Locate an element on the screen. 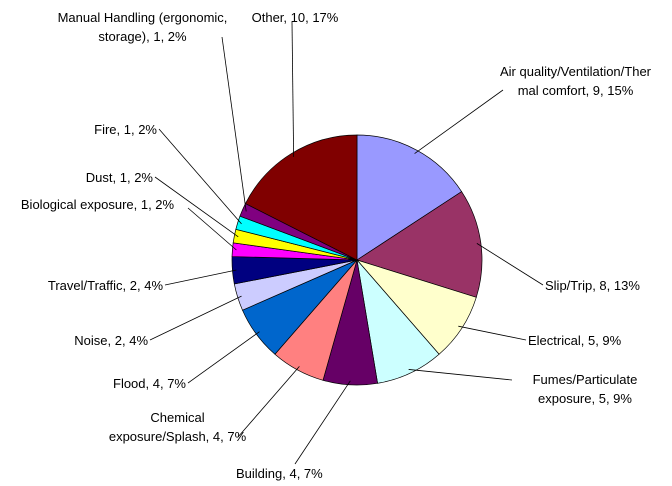  data-label: Biological exposure, 1, 2% is located at coordinates (97, 204).